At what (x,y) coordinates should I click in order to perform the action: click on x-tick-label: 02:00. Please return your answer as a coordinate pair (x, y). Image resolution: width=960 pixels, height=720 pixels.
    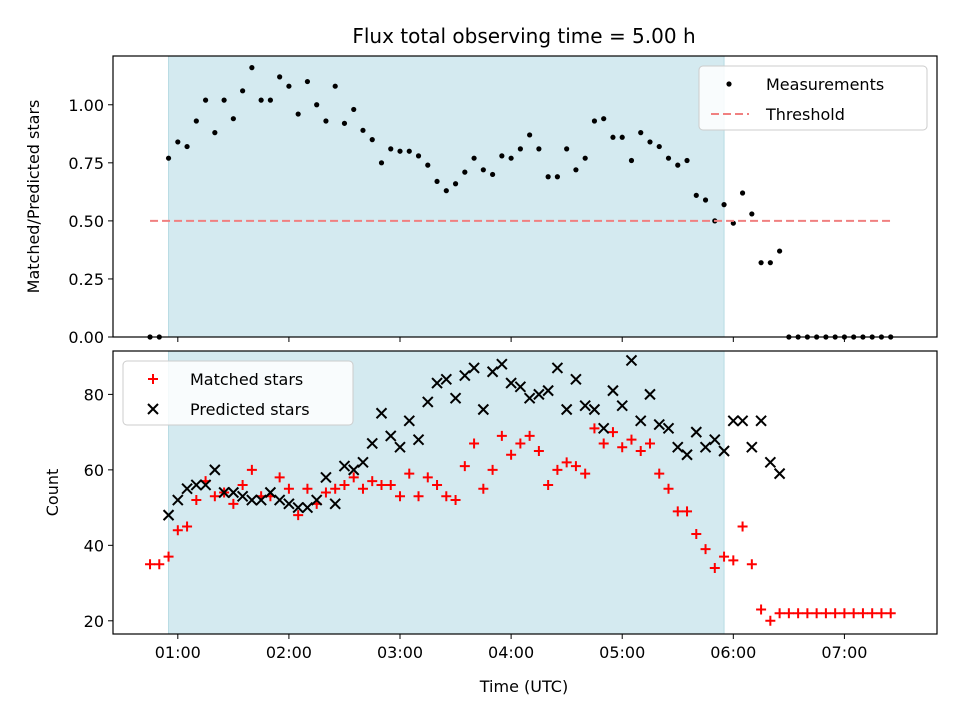
    Looking at the image, I should click on (289, 652).